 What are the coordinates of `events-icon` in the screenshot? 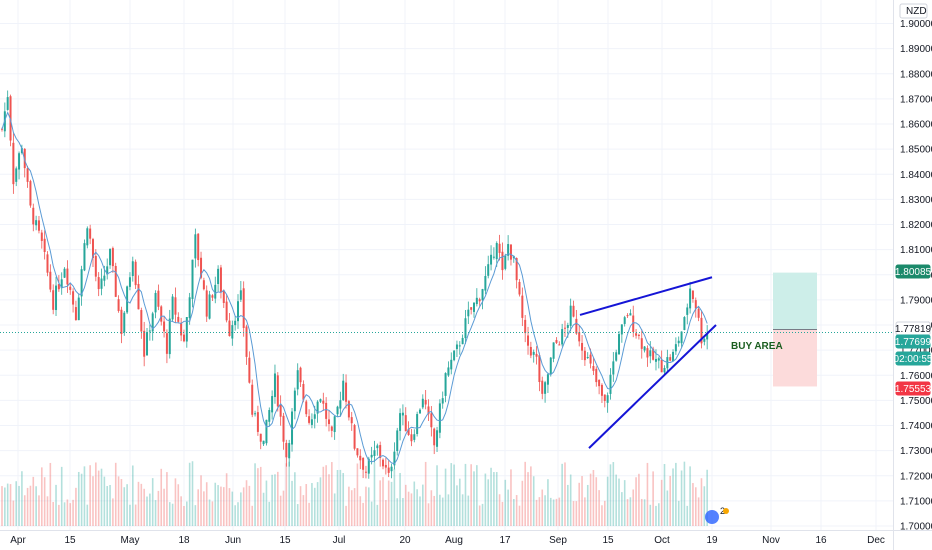 It's located at (712, 517).